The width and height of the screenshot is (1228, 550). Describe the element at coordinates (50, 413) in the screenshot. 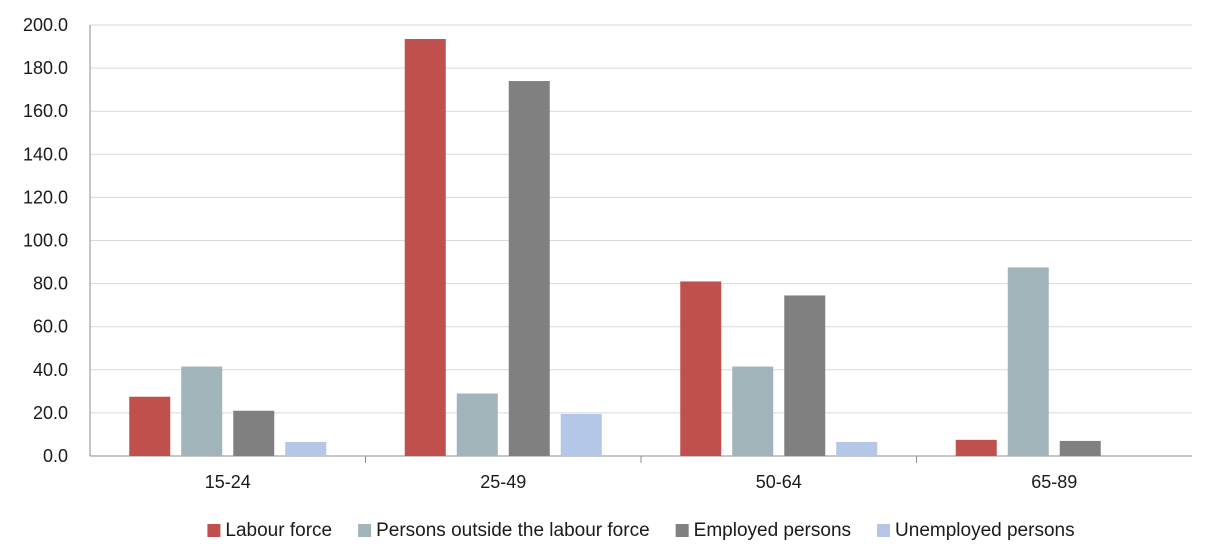

I see `y-tick-label: 20.0` at that location.